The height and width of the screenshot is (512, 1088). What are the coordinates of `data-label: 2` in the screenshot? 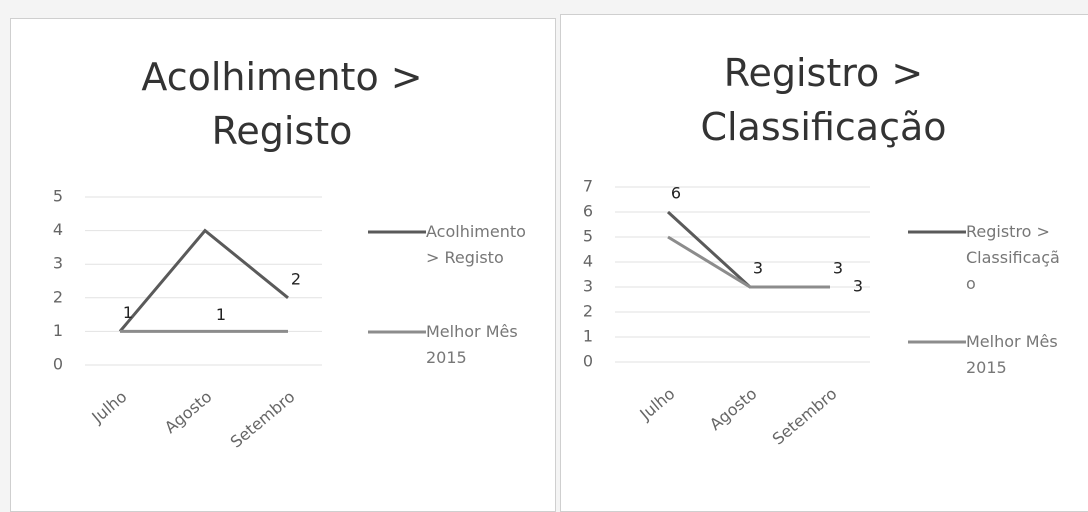 It's located at (296, 278).